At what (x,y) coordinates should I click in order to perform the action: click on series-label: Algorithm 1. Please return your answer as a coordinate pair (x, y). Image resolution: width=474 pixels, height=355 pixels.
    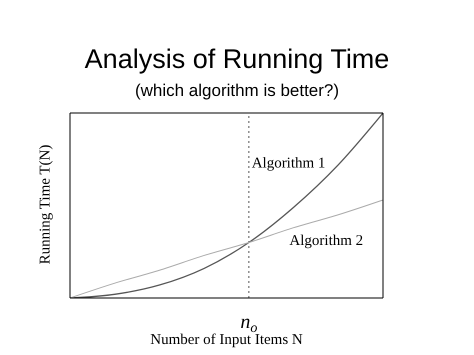
    Looking at the image, I should click on (289, 163).